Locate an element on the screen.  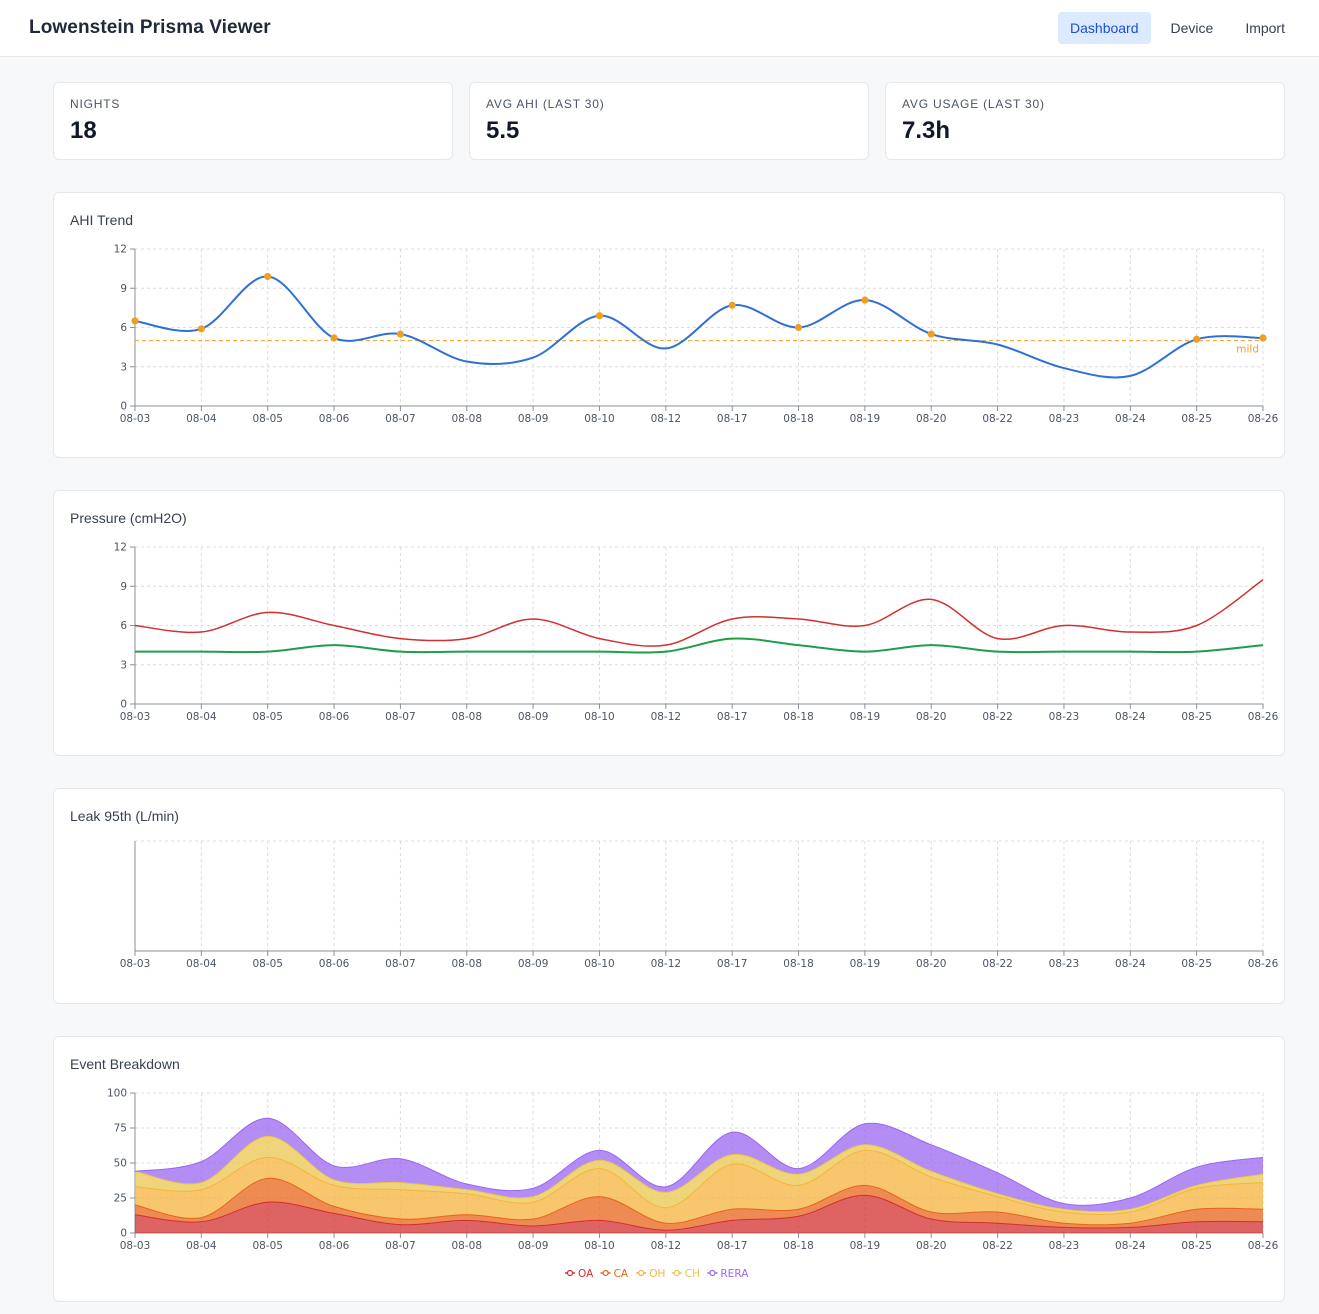
legend-item-rera: RERA is located at coordinates (728, 1274).